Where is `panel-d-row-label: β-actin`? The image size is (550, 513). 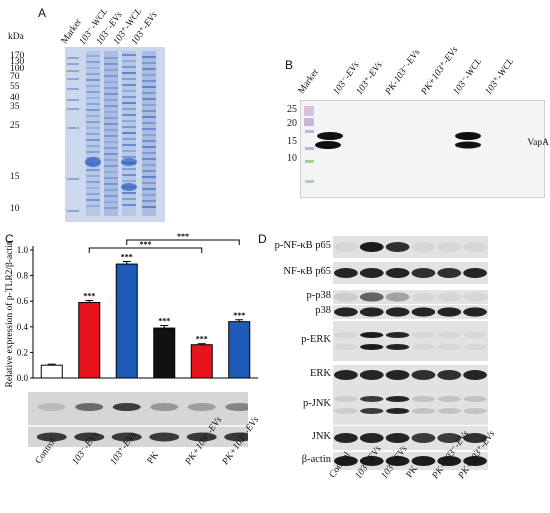
panel-d-row-label: β-actin is located at coordinates (316, 459).